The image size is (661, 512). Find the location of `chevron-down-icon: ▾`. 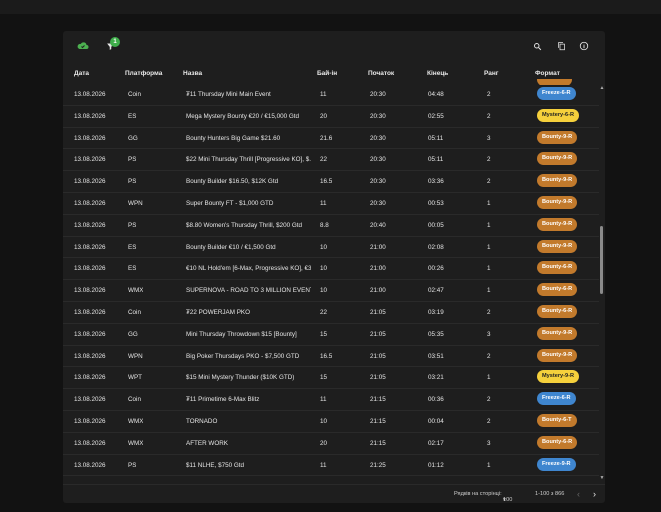

chevron-down-icon: ▾ is located at coordinates (504, 500).